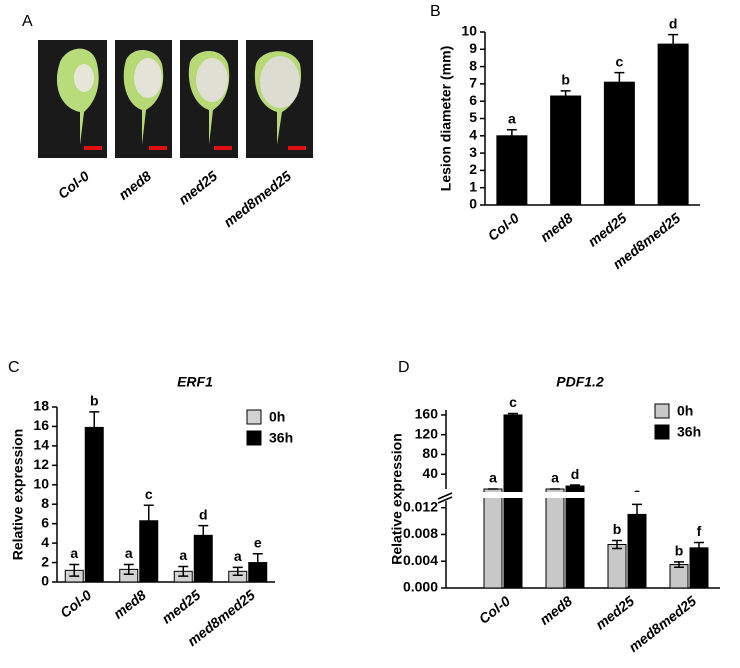 This screenshot has width=740, height=668. Describe the element at coordinates (134, 185) in the screenshot. I see `photo-label: med8` at that location.